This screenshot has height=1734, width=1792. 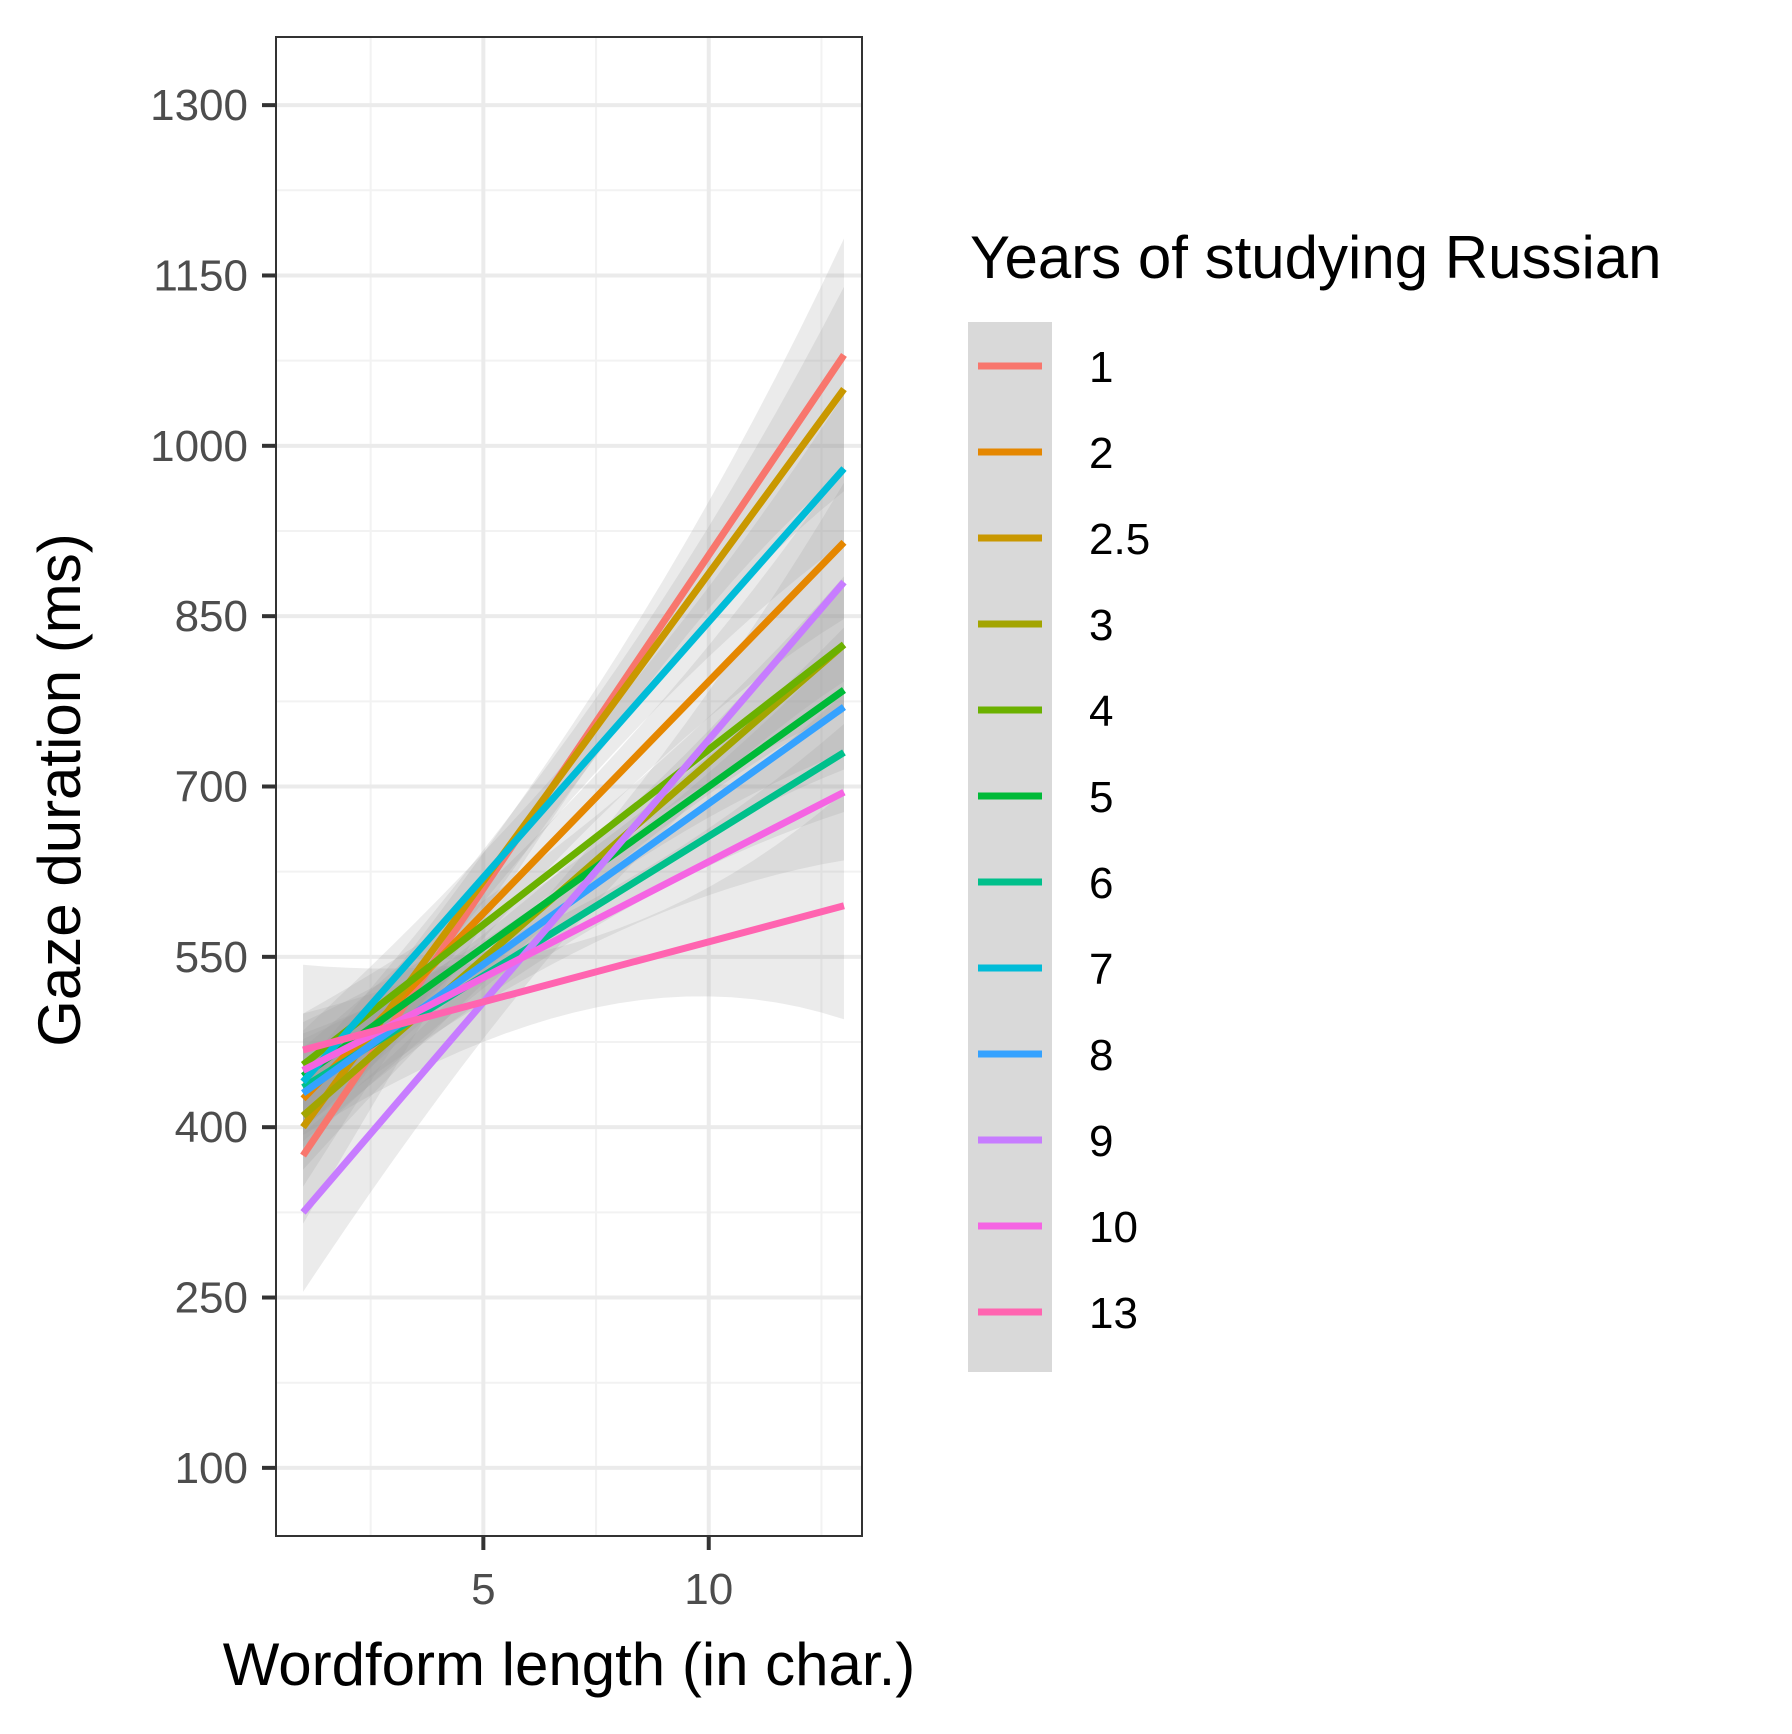 I want to click on legend-label: 2, so click(x=1101, y=453).